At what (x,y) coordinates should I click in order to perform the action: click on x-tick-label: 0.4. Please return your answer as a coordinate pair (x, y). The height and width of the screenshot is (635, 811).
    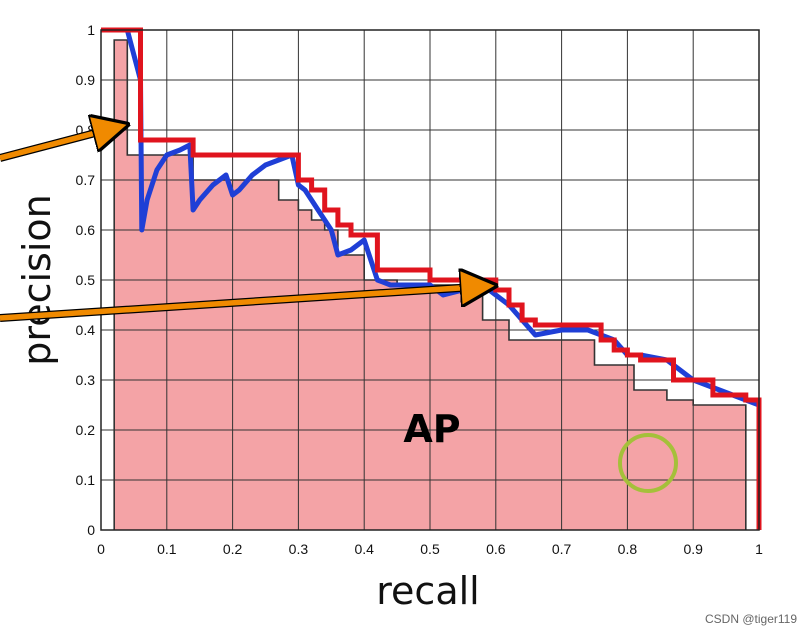
    Looking at the image, I should click on (364, 549).